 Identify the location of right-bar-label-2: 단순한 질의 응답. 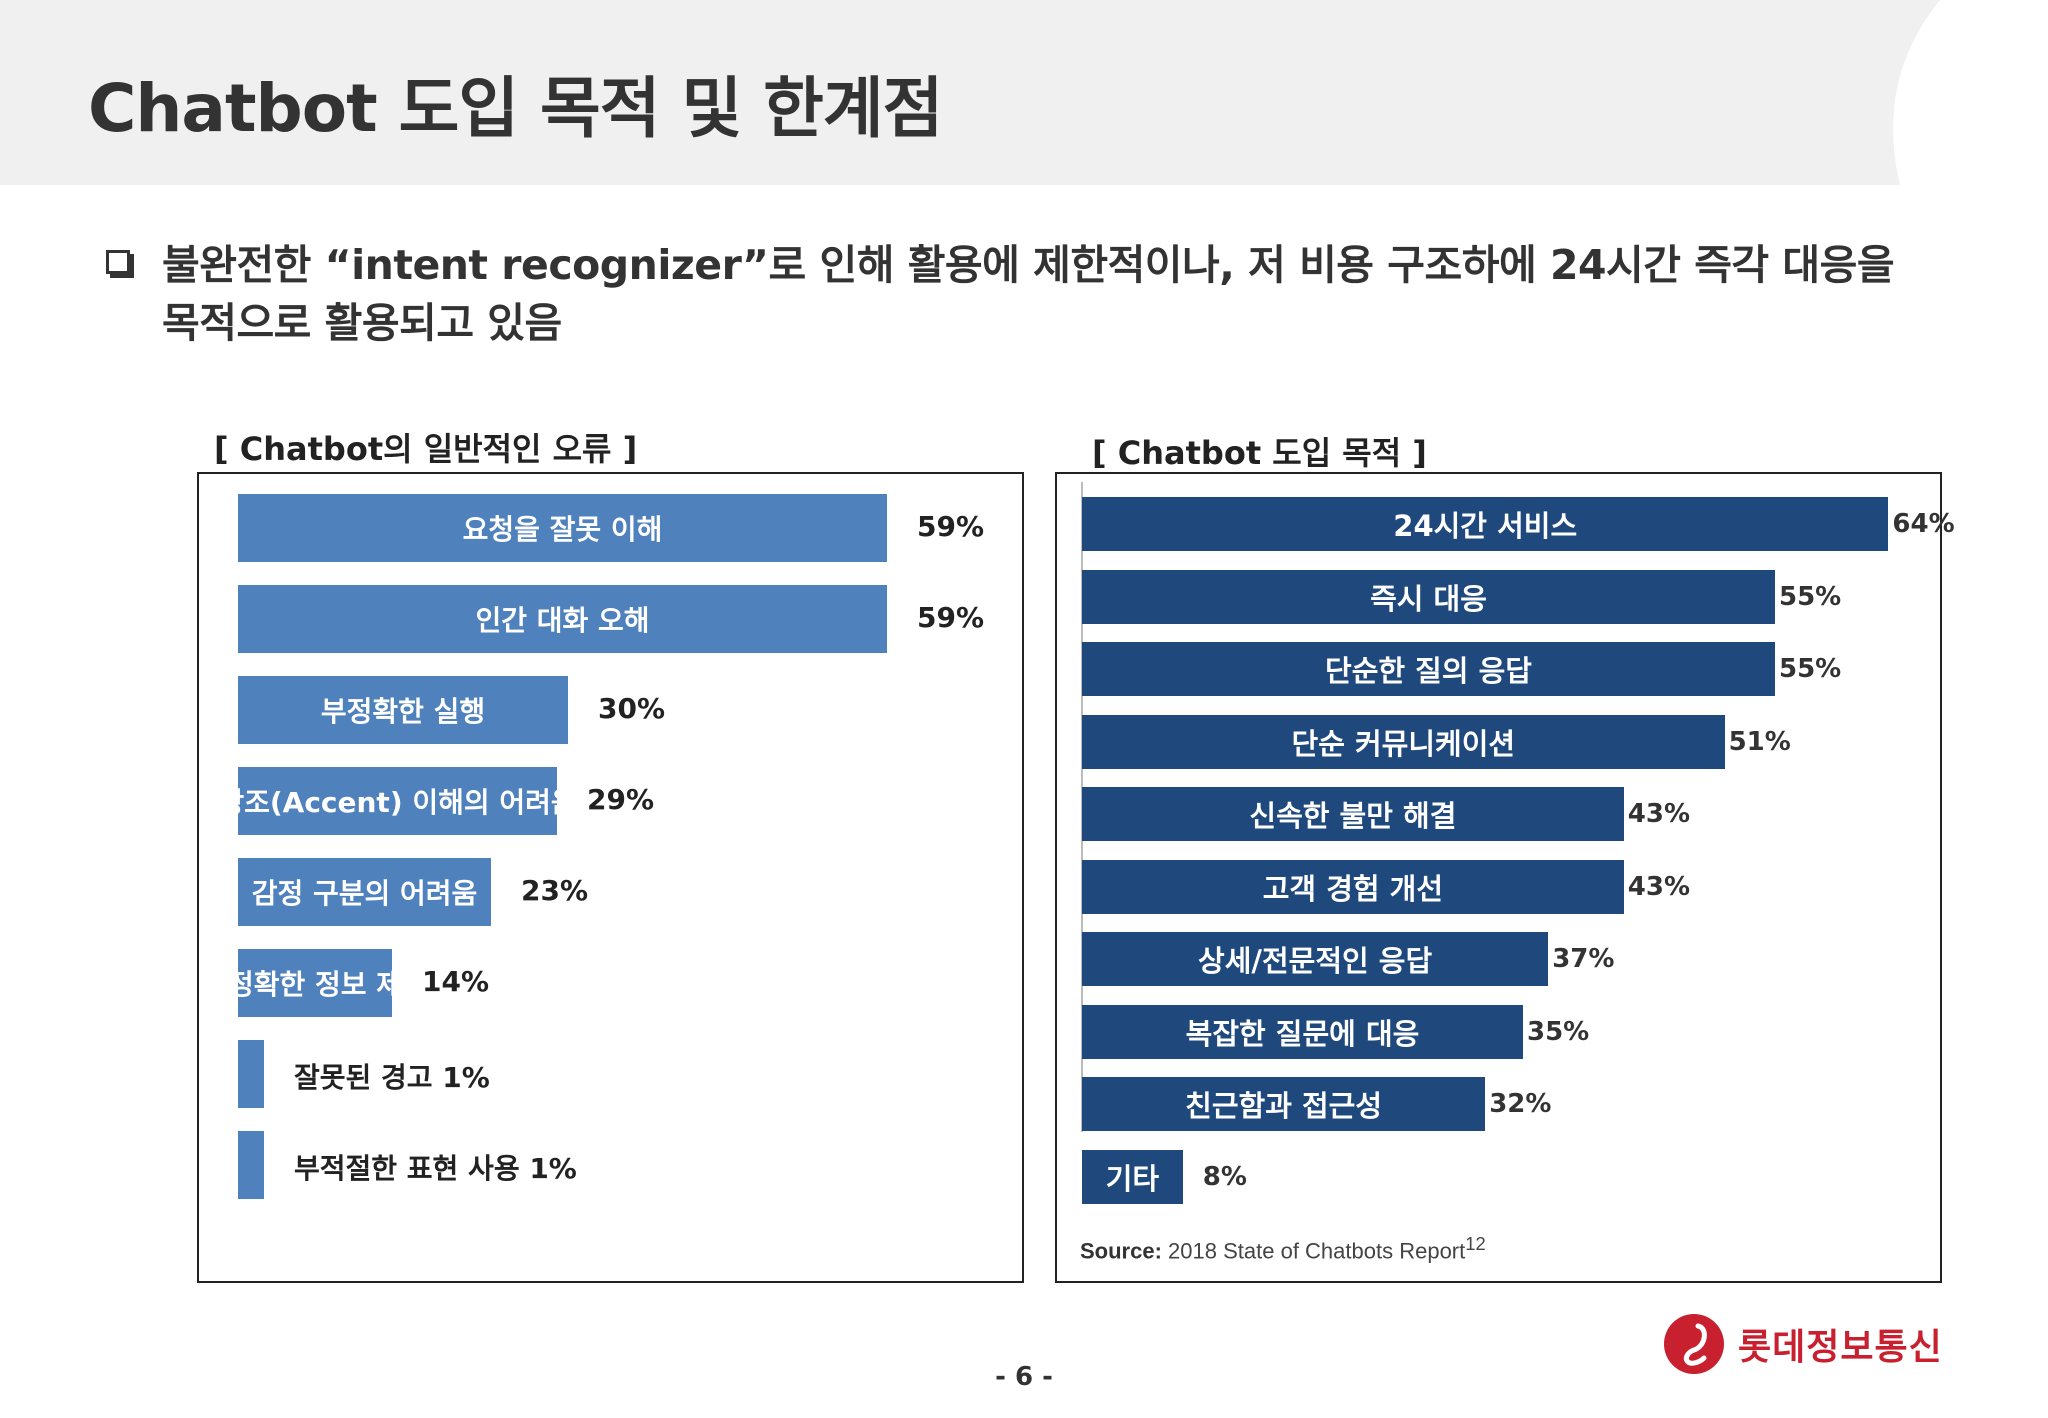
(1428, 671).